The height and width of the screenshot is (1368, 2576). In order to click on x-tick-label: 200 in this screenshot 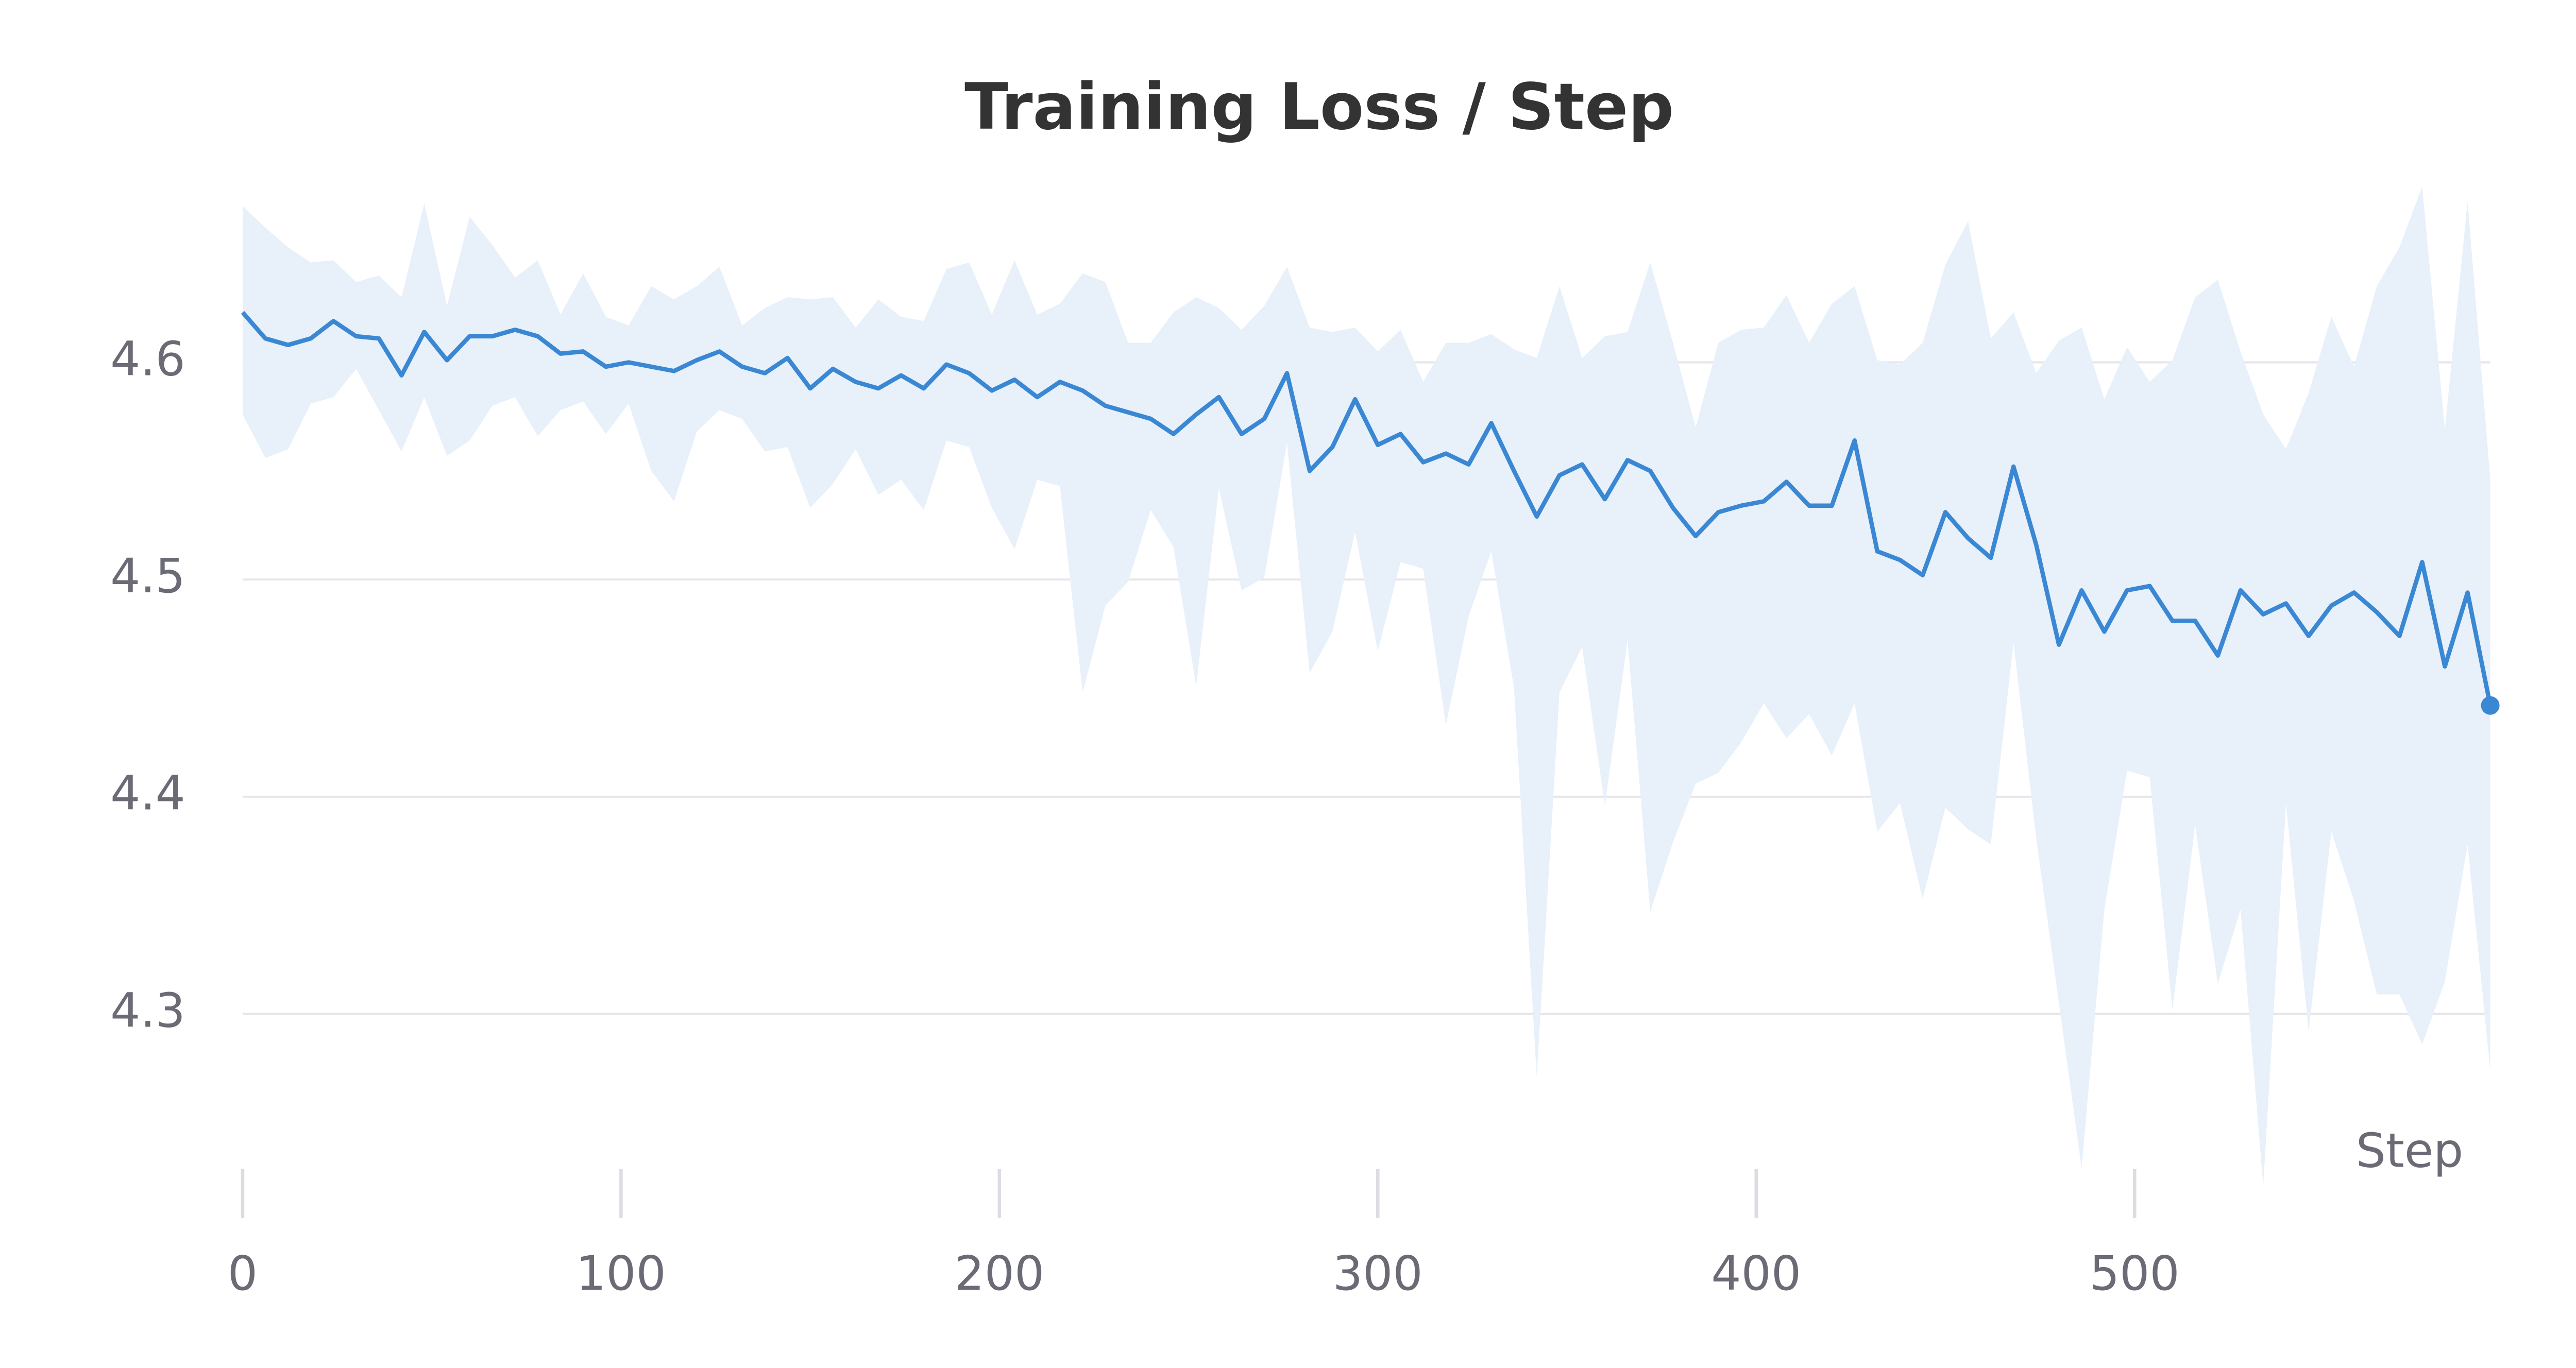, I will do `click(999, 1273)`.